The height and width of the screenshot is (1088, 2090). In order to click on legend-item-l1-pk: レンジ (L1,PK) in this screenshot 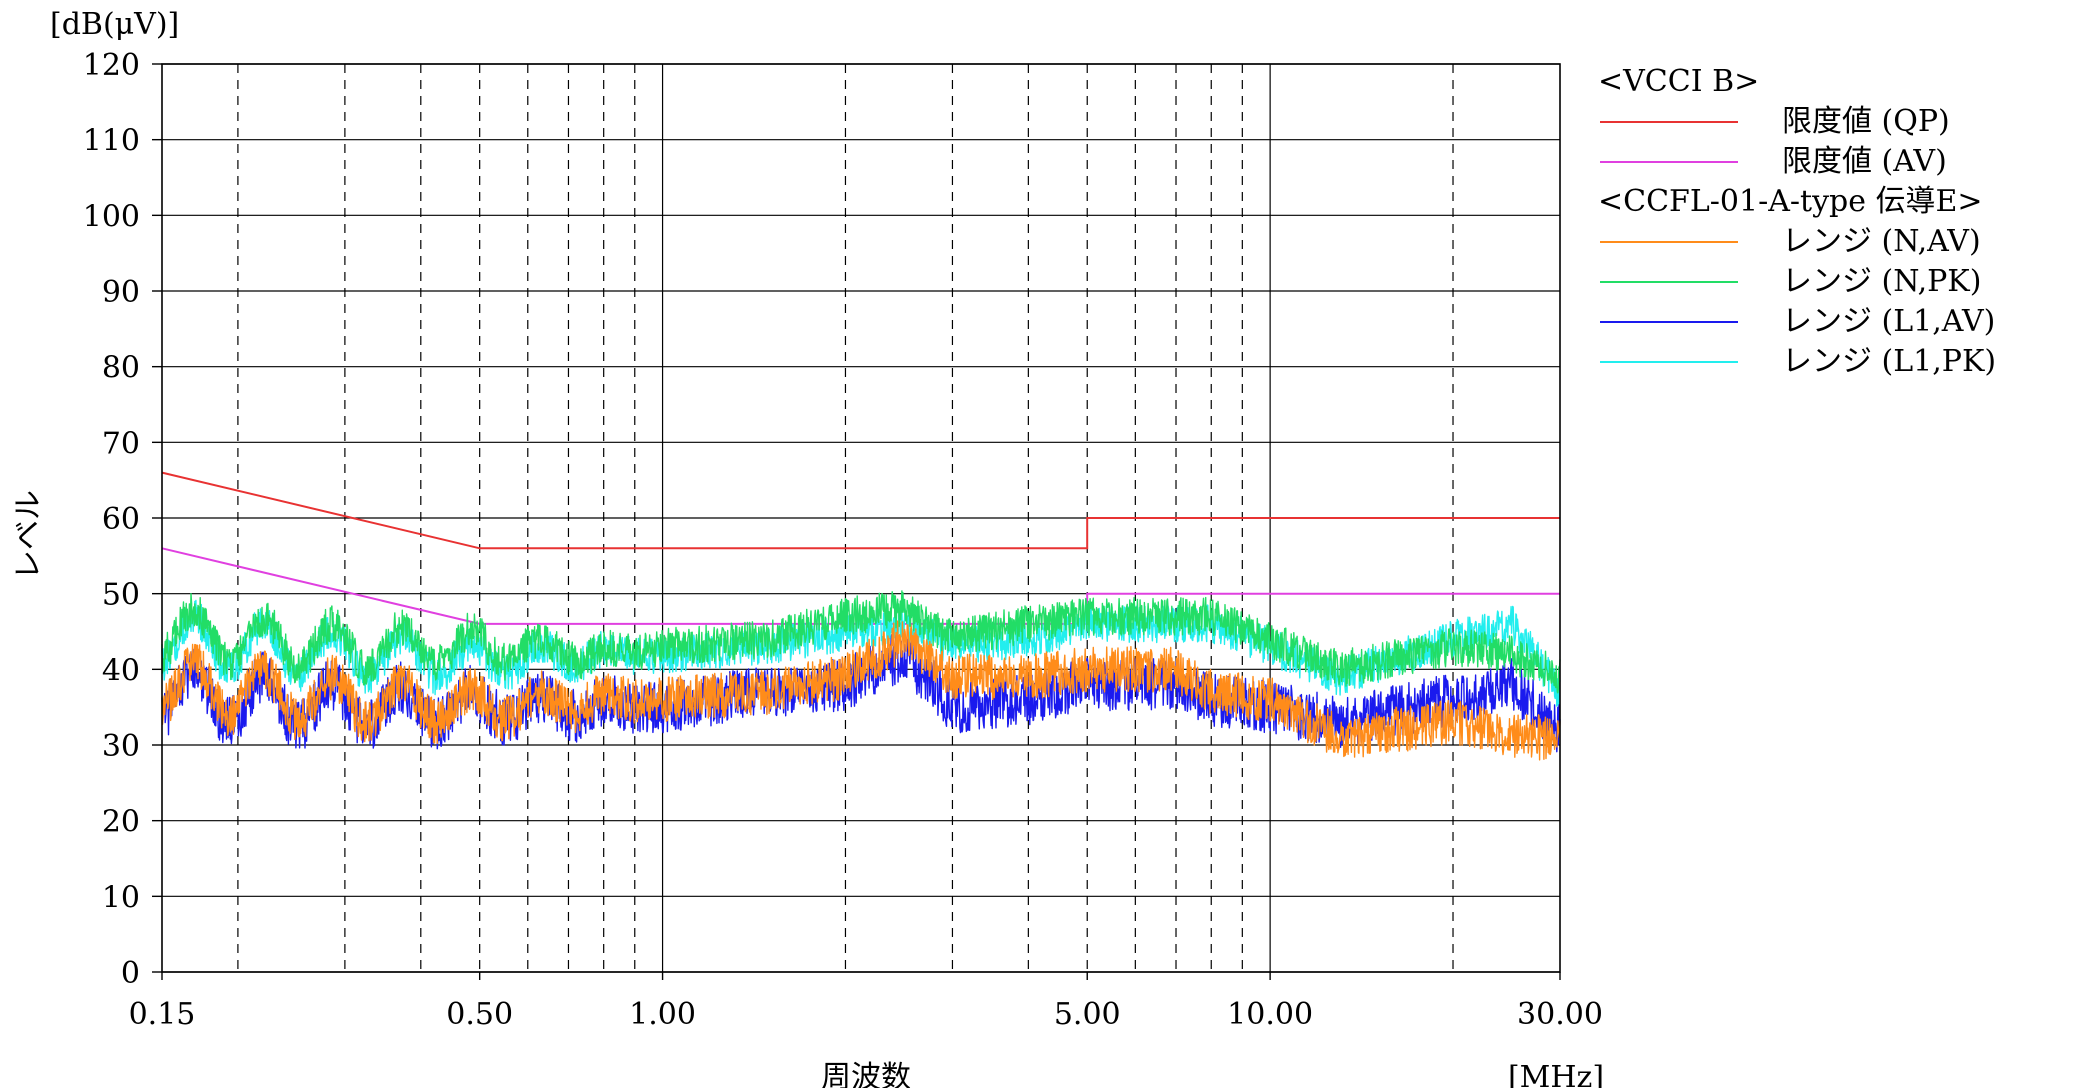, I will do `click(1838, 362)`.